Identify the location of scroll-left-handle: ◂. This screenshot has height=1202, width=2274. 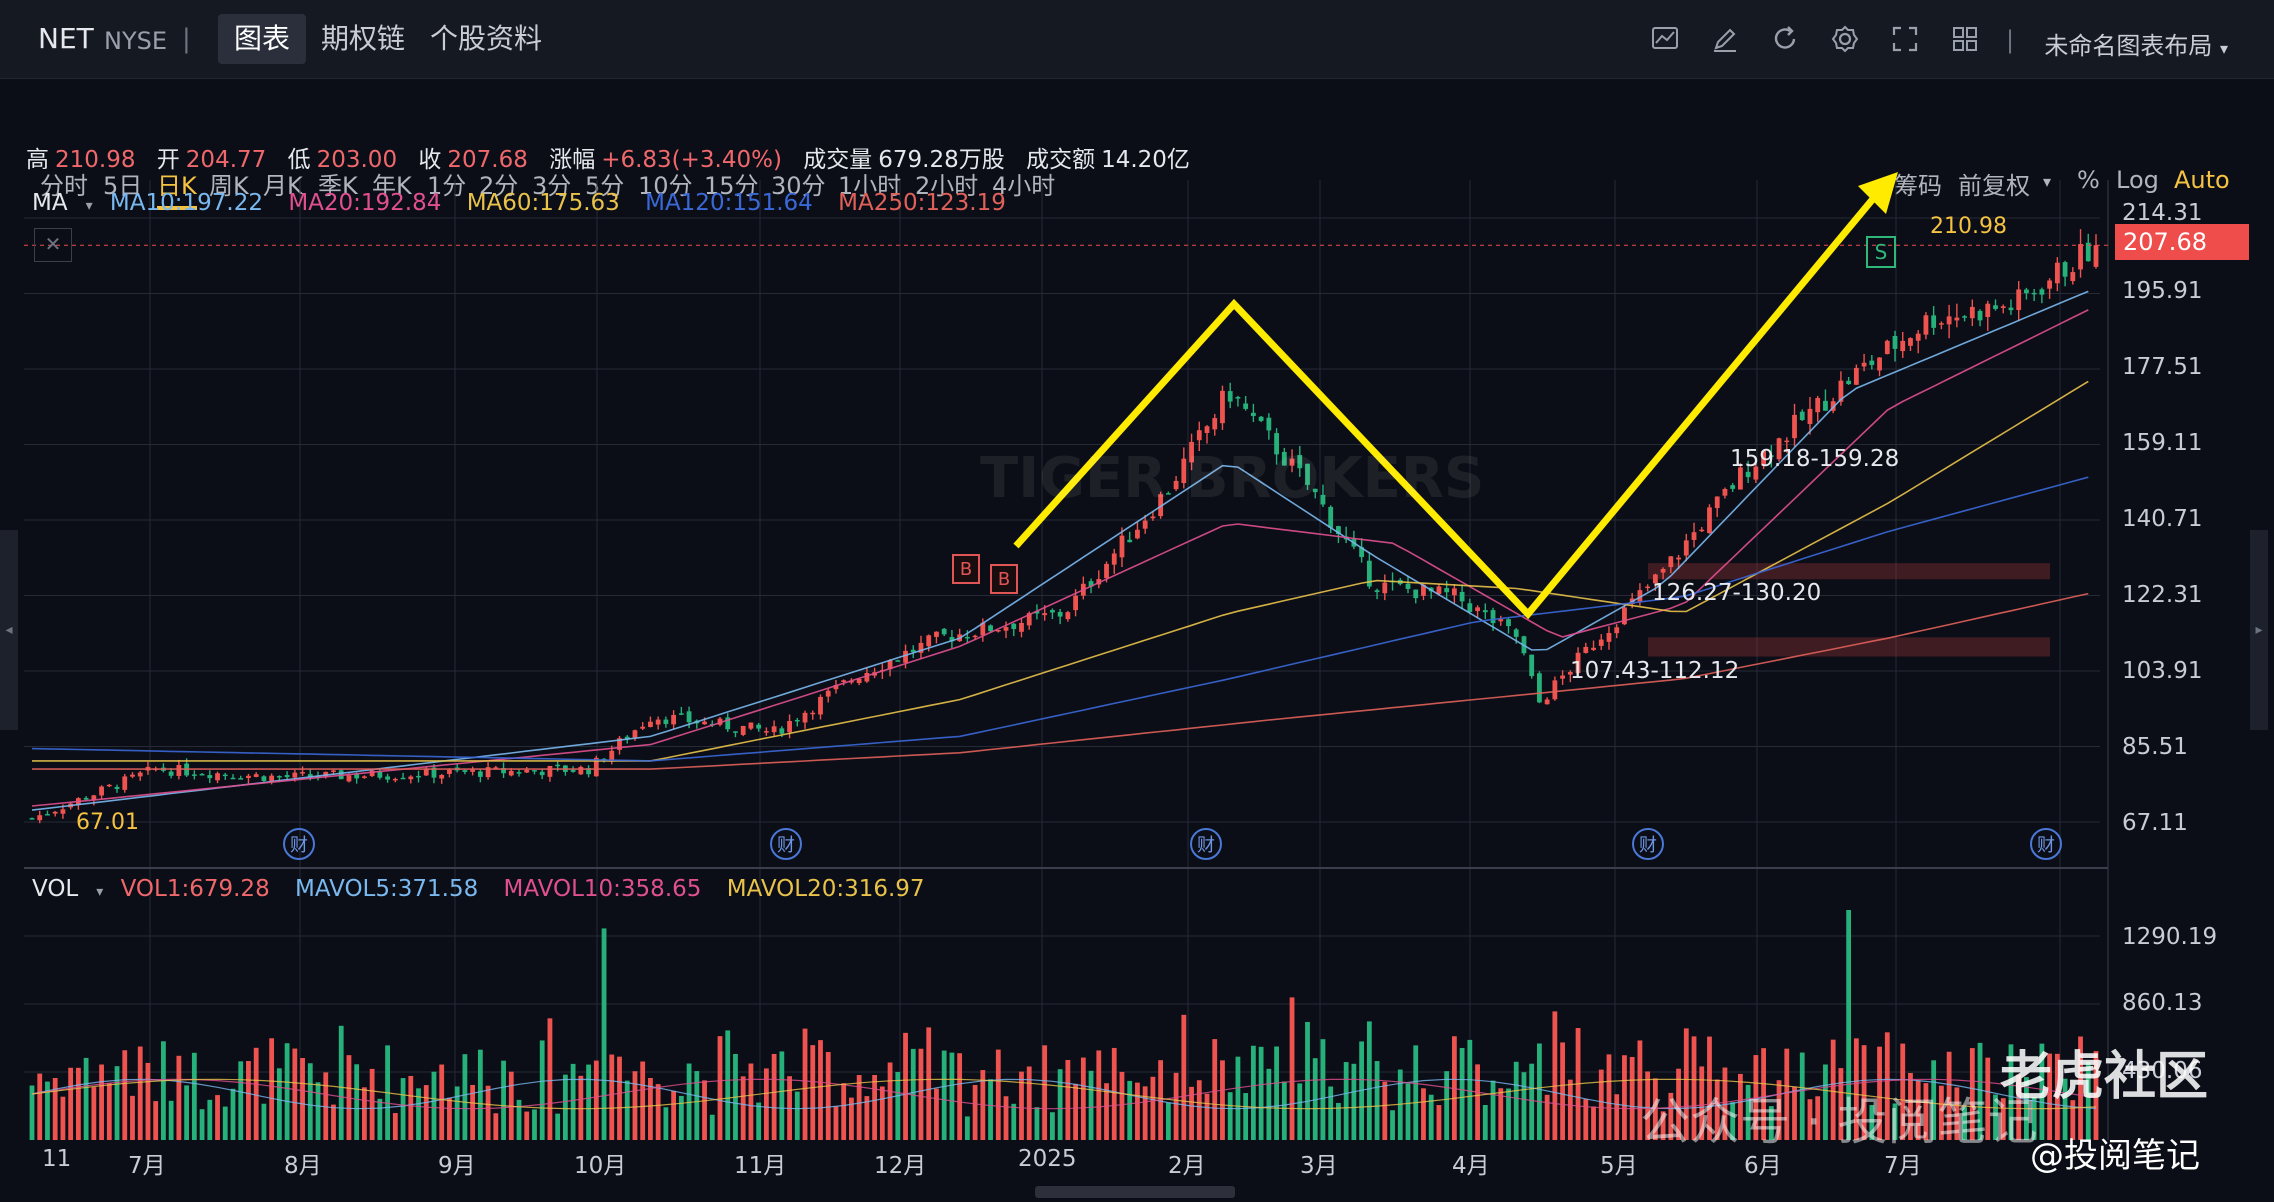
(9, 630).